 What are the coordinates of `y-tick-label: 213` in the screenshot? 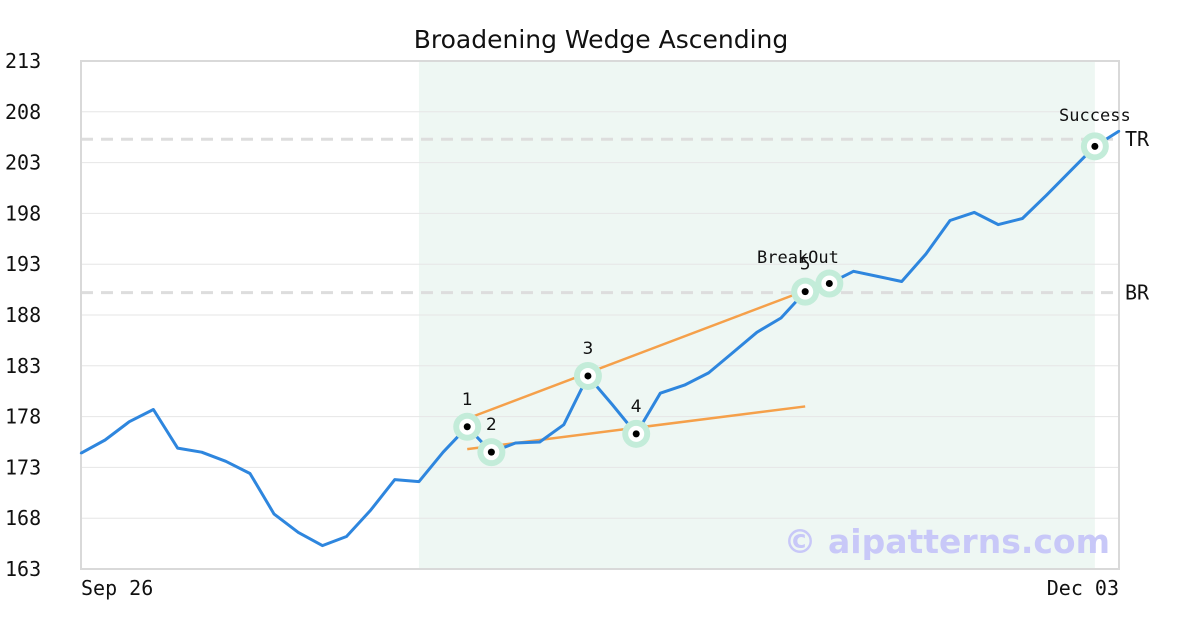 It's located at (23, 61).